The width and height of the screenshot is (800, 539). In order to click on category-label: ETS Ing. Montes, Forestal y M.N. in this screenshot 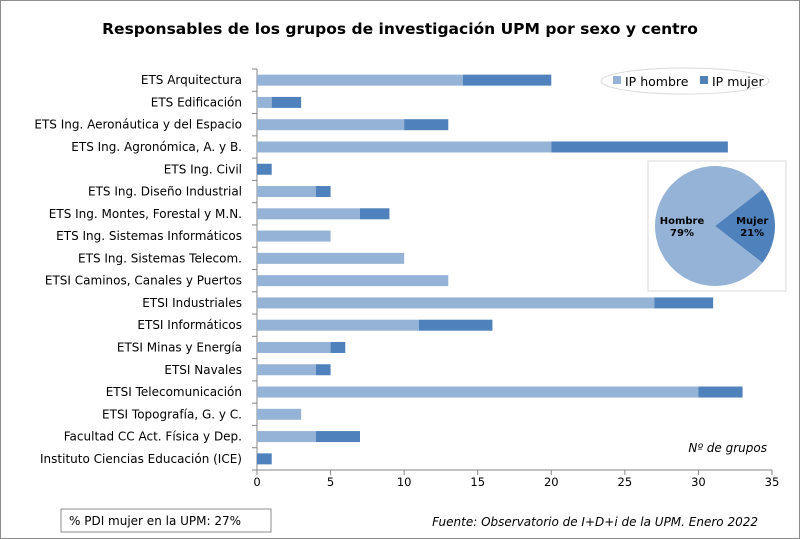, I will do `click(145, 214)`.